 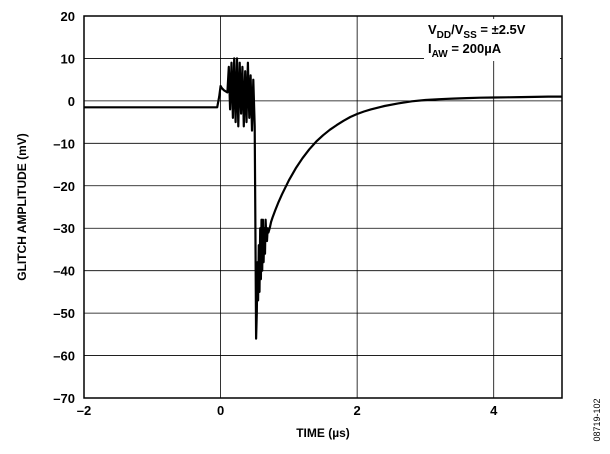 What do you see at coordinates (22, 207) in the screenshot?
I see `y-axis-title: GLITCH AMPLITUDE (mV)` at bounding box center [22, 207].